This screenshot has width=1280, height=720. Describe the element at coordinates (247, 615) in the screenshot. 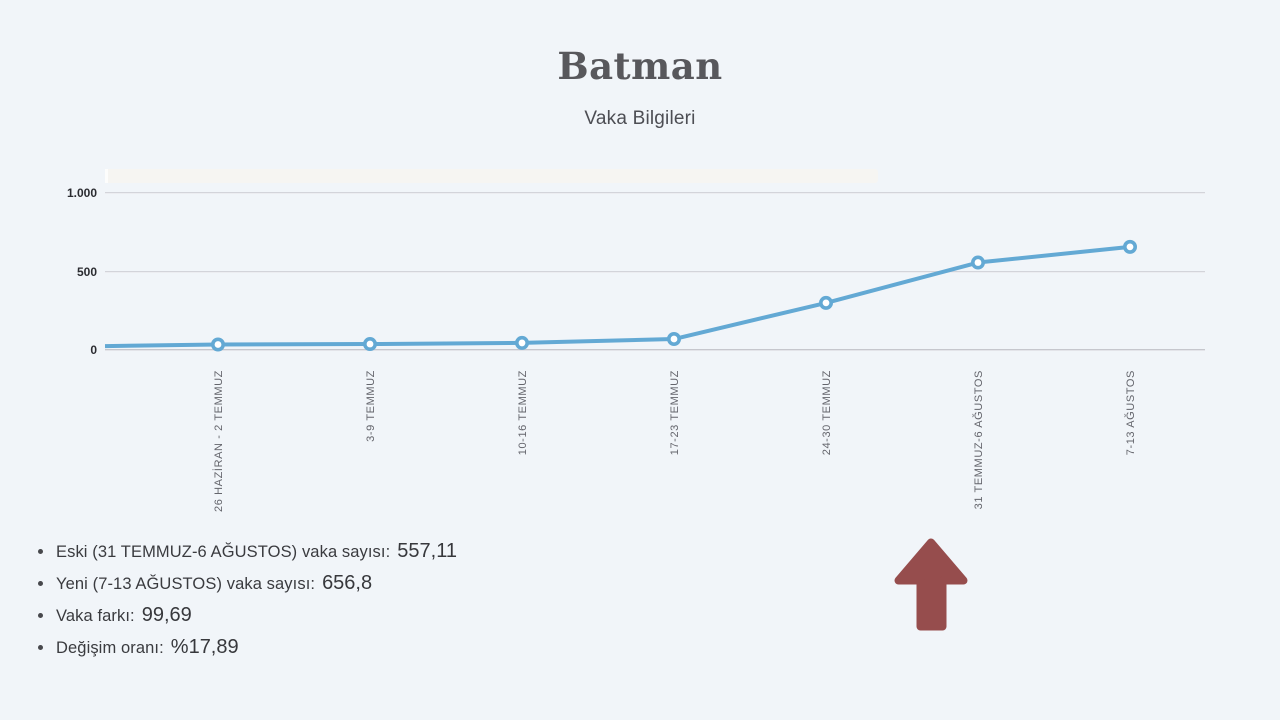

I see `stat-case-difference: Vaka farkı: 99,69` at that location.